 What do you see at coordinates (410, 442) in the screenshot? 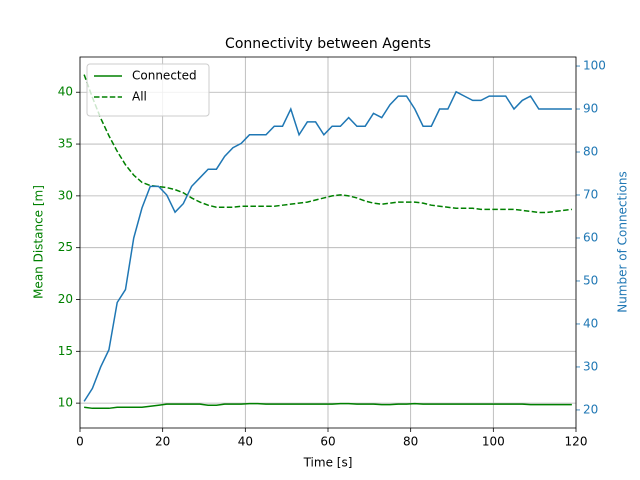
I see `x-tick-label: 80` at bounding box center [410, 442].